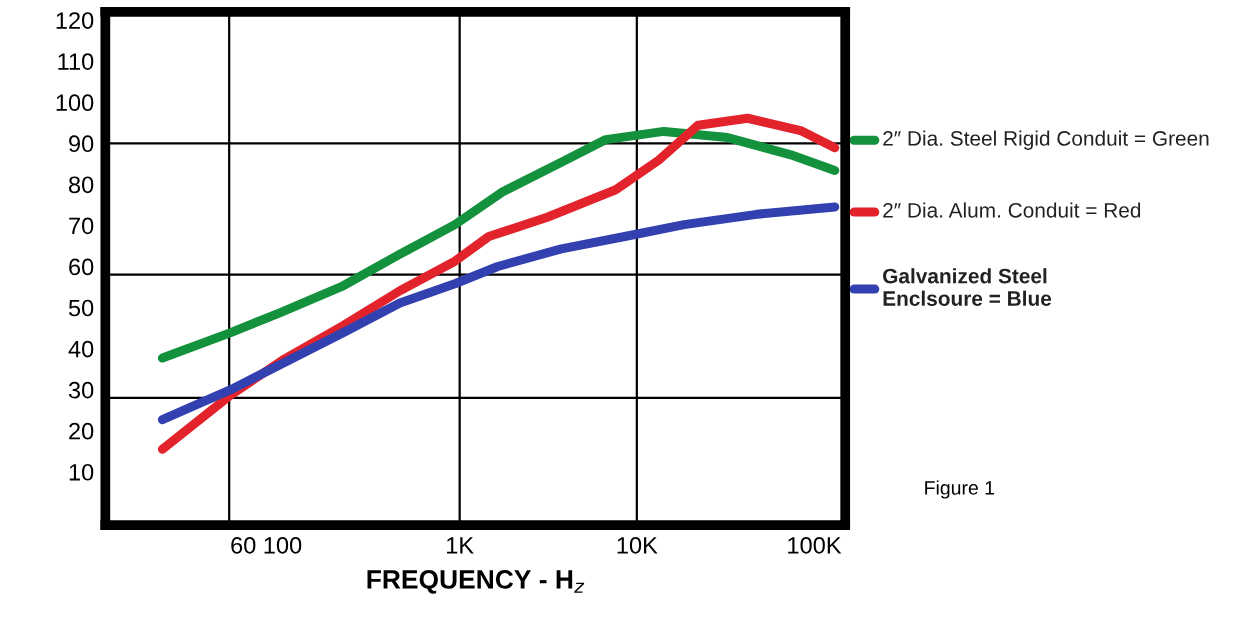 The height and width of the screenshot is (626, 1254). I want to click on y-tick-label: 10, so click(81, 472).